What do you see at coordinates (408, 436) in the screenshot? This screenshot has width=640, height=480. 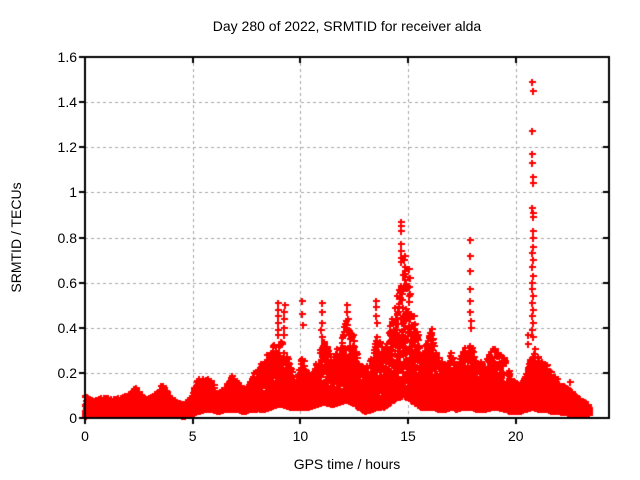 I see `x-tick-label: 15` at bounding box center [408, 436].